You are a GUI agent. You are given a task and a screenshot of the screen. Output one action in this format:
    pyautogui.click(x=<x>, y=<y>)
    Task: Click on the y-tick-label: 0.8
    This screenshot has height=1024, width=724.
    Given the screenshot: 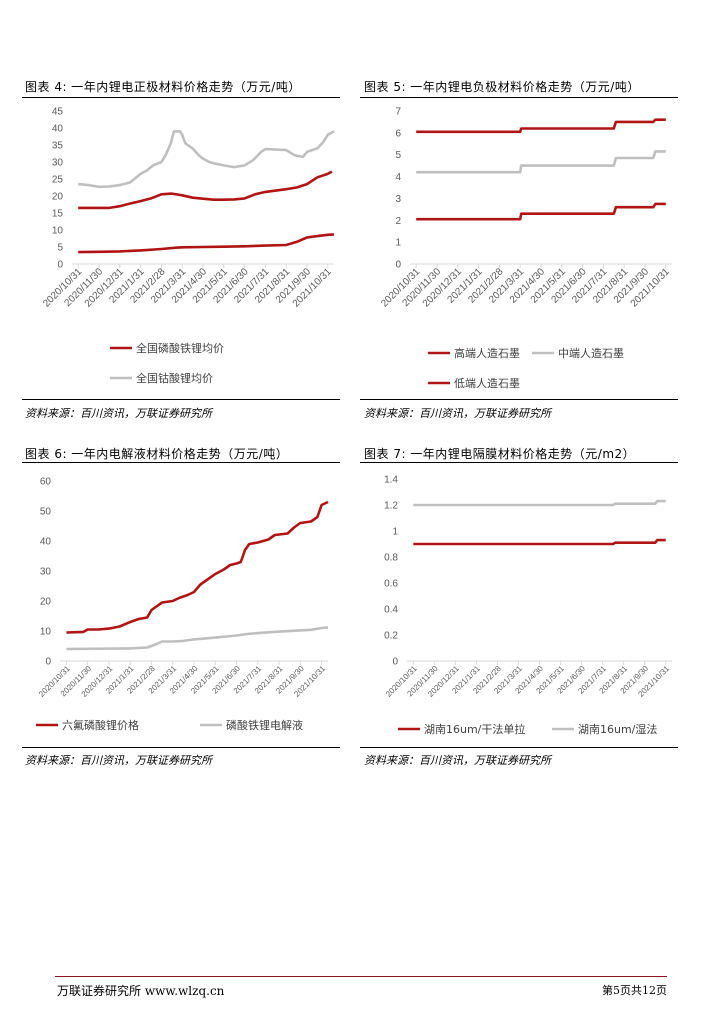 What is the action you would take?
    pyautogui.click(x=391, y=558)
    